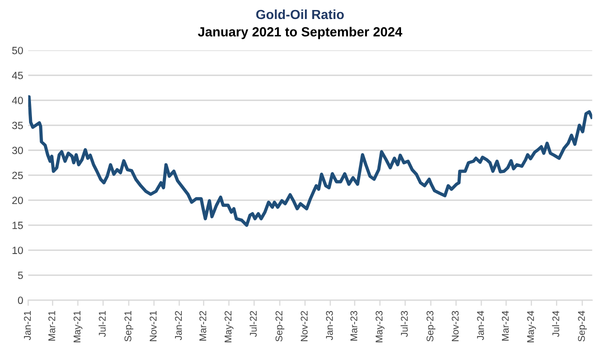  Describe the element at coordinates (20, 276) in the screenshot. I see `y-tick-label: 5` at that location.